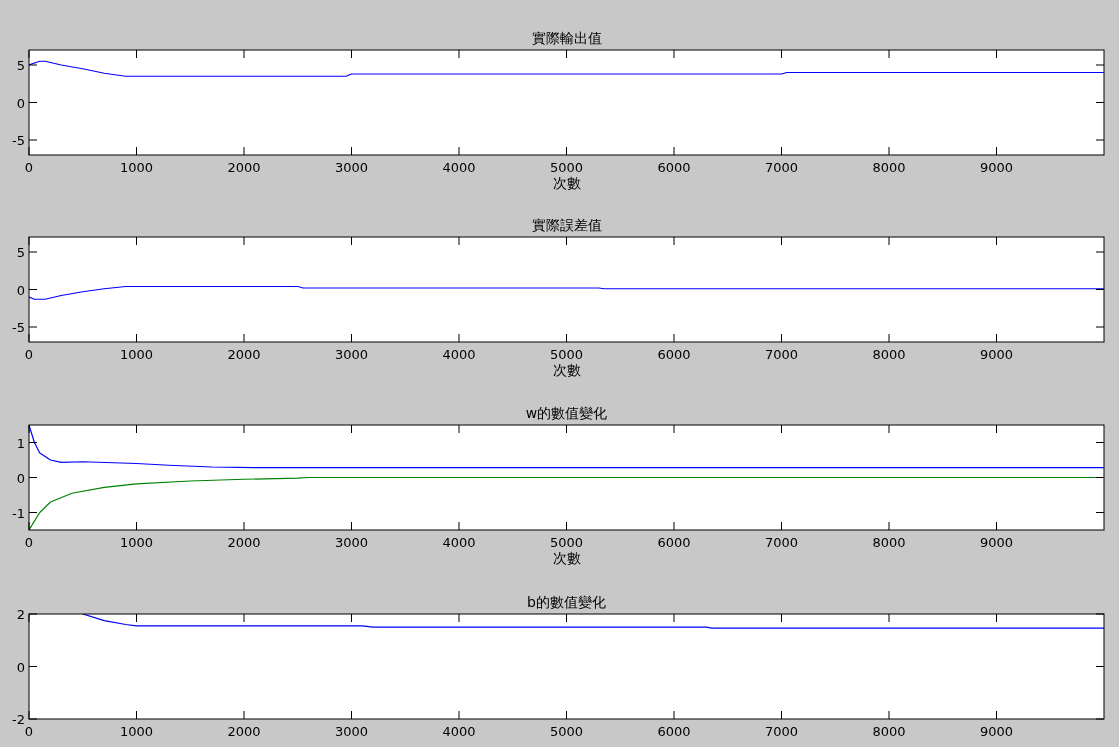 This screenshot has height=747, width=1119. I want to click on chart-title: b的數值變化, so click(566, 602).